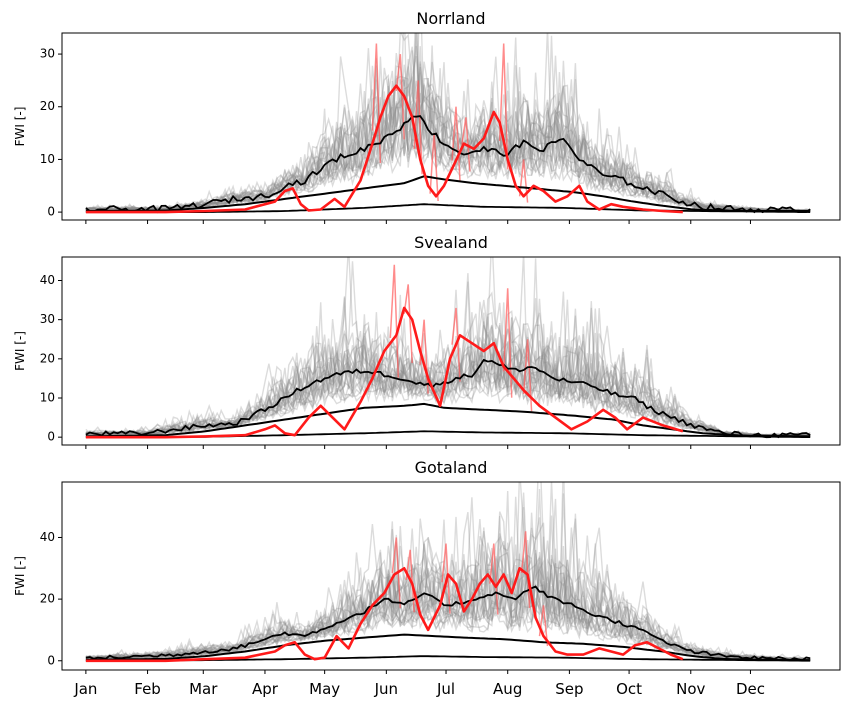 The height and width of the screenshot is (704, 849). Describe the element at coordinates (265, 689) in the screenshot. I see `xtick-label: Apr` at that location.